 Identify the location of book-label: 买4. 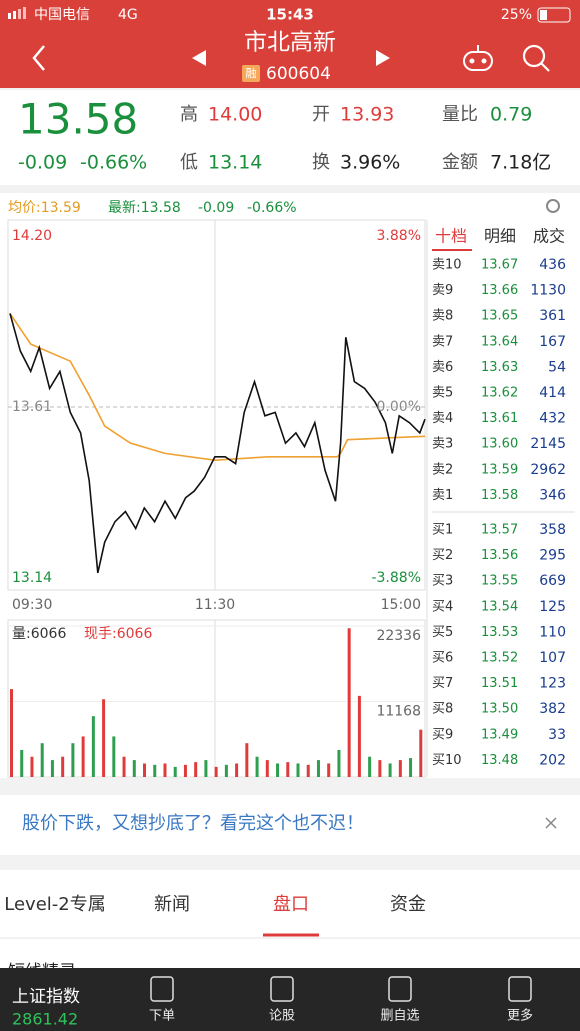
(442, 606).